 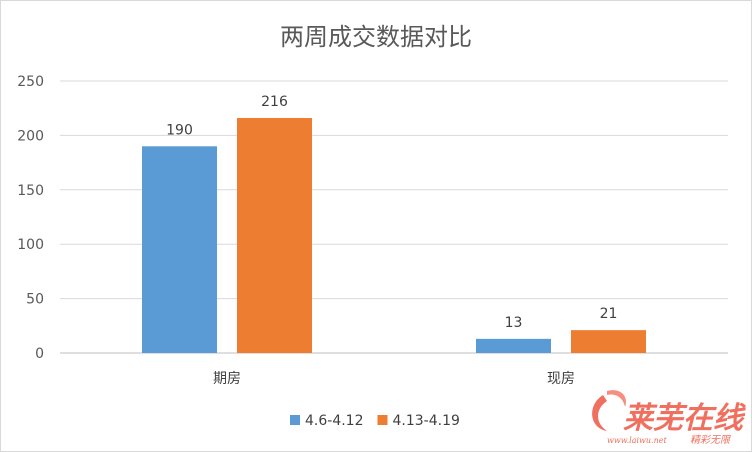 What do you see at coordinates (599, 413) in the screenshot?
I see `logo-swirl-icon` at bounding box center [599, 413].